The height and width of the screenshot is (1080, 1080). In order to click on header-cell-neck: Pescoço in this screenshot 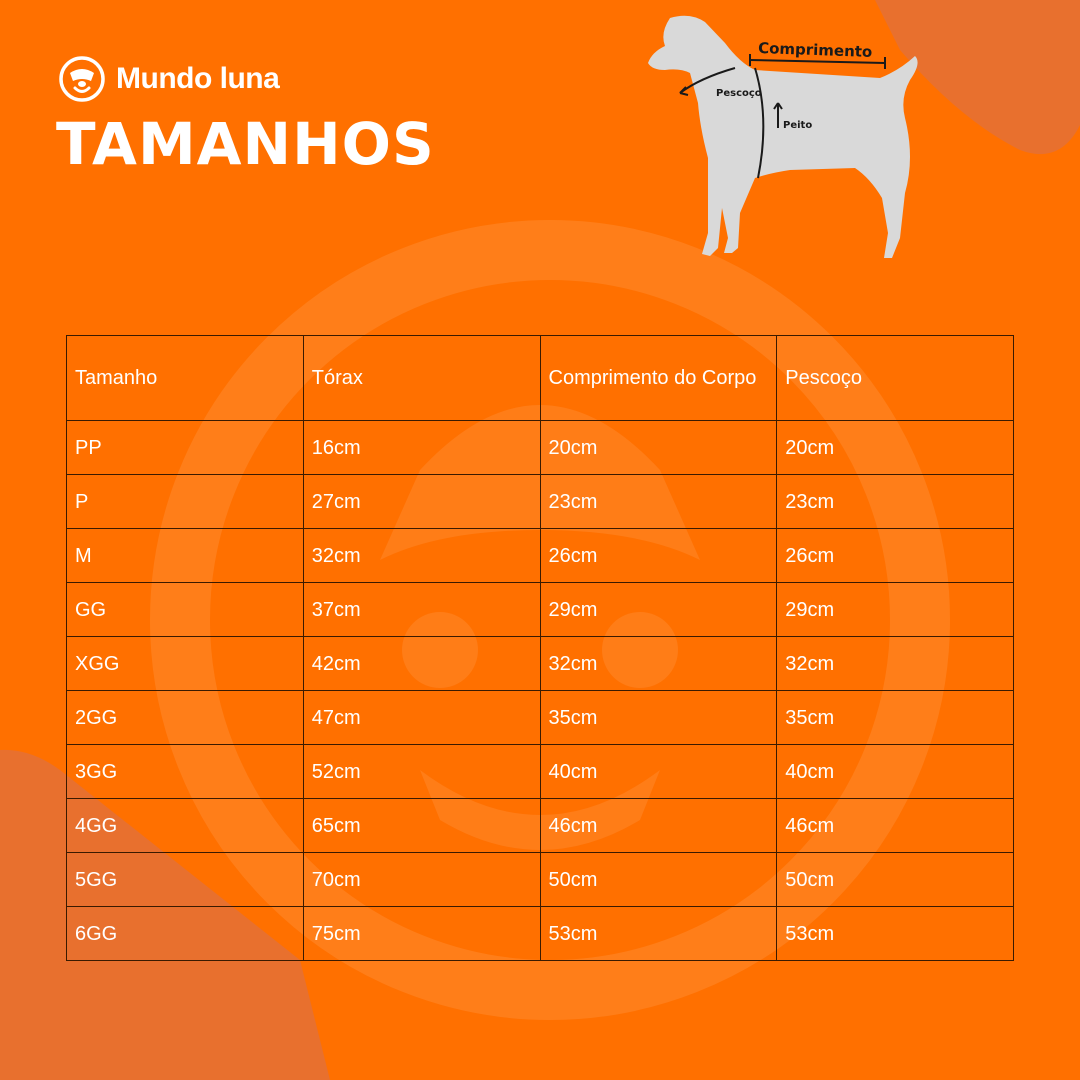, I will do `click(895, 378)`.